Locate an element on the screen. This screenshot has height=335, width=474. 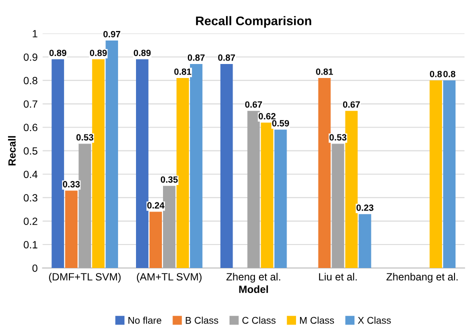
y-tick-label: 0.6 is located at coordinates (31, 128).